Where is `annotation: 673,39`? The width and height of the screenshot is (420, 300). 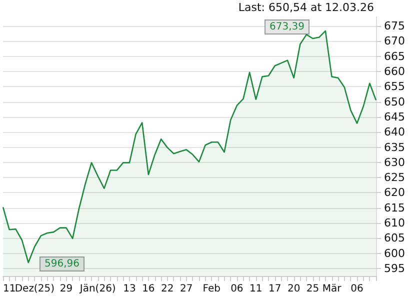 annotation: 673,39 is located at coordinates (287, 27).